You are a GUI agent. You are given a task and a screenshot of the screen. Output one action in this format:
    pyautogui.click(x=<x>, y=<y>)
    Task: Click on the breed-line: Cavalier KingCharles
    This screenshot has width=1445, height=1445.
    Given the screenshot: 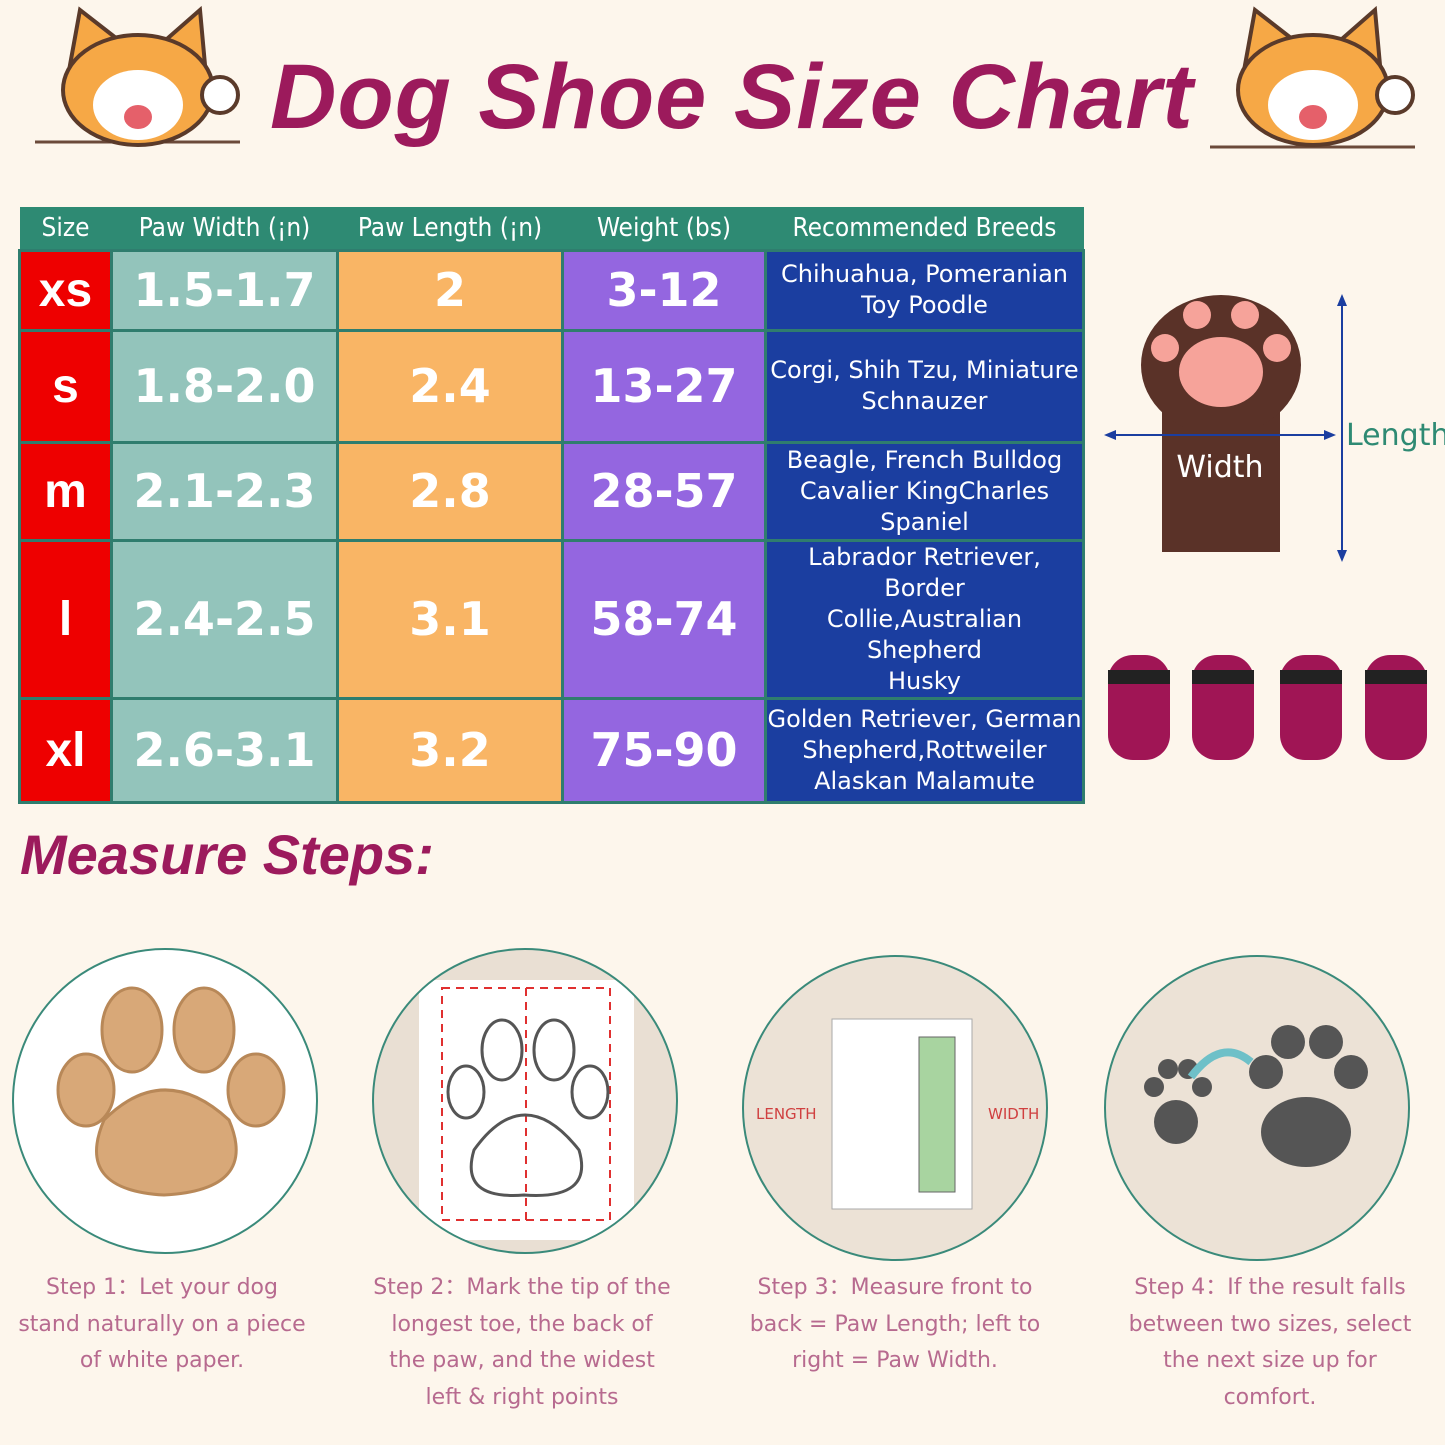 What is the action you would take?
    pyautogui.click(x=924, y=490)
    